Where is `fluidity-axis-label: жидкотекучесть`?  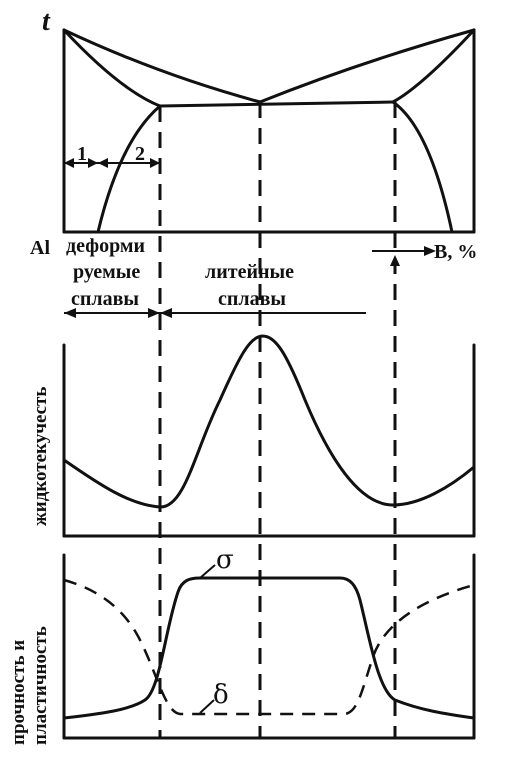 fluidity-axis-label: жидкотекучесть is located at coordinates (40, 456).